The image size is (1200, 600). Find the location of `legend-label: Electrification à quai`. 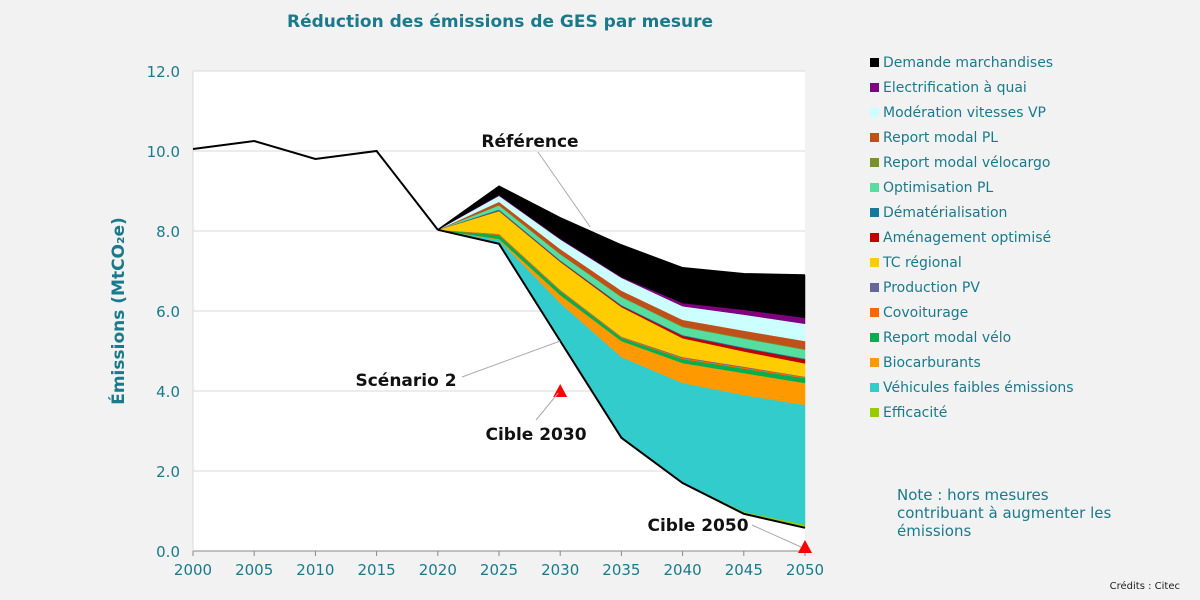

legend-label: Electrification à quai is located at coordinates (955, 87).